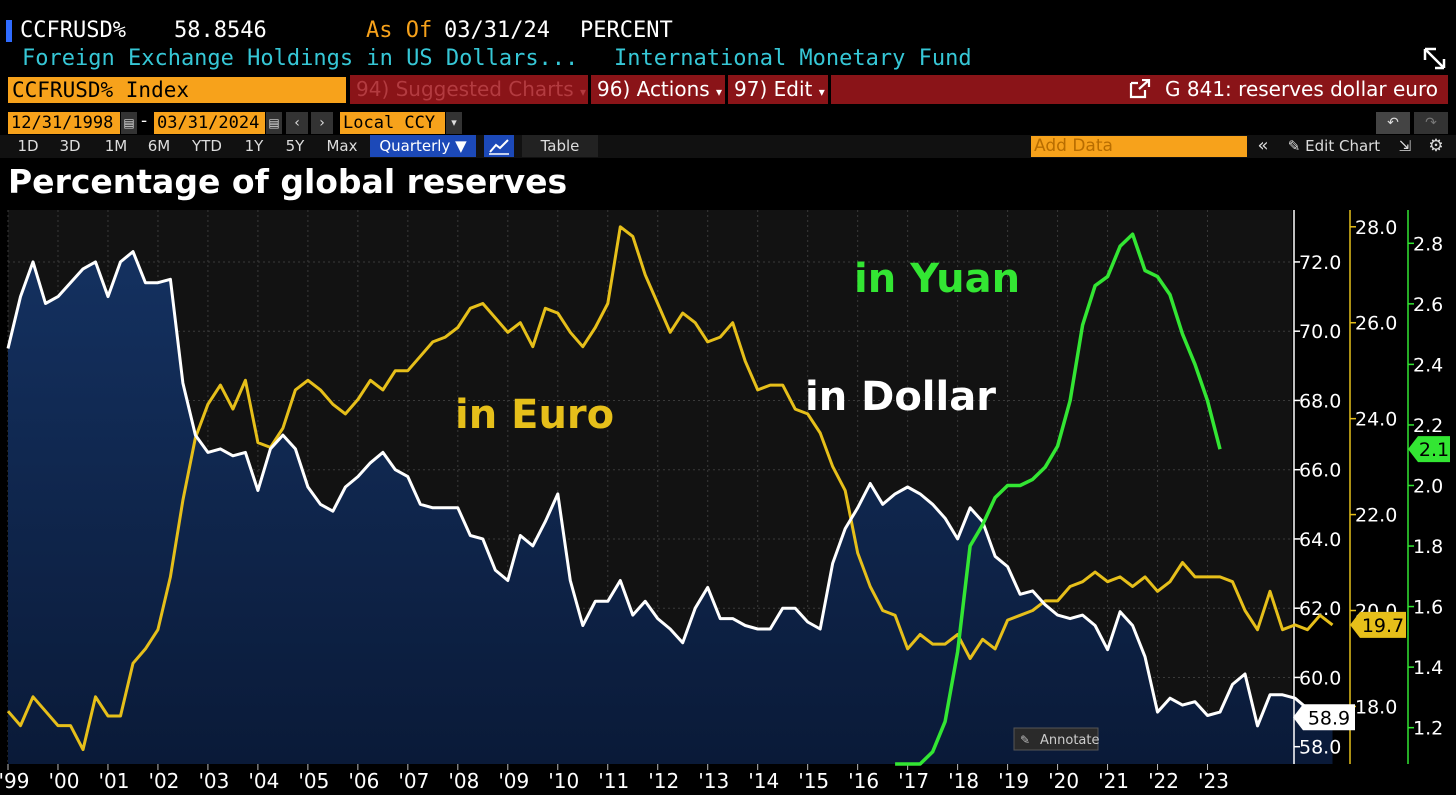 The height and width of the screenshot is (795, 1456). Describe the element at coordinates (413, 781) in the screenshot. I see `x-tick-label: '07` at that location.